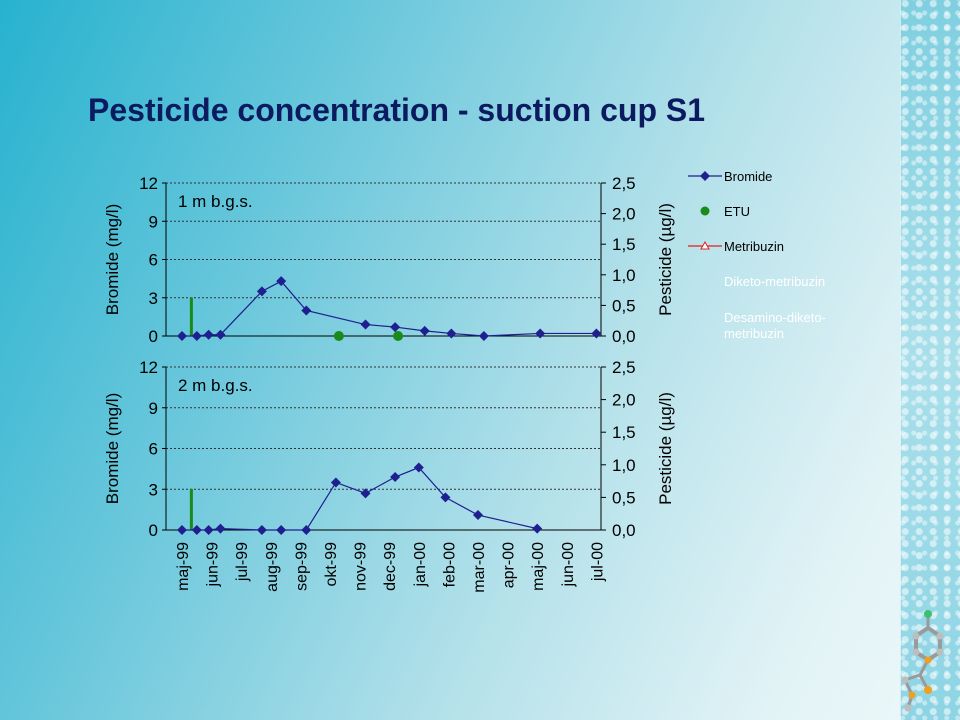 This screenshot has width=960, height=720. Describe the element at coordinates (538, 566) in the screenshot. I see `x-tick-label: maj-00` at that location.